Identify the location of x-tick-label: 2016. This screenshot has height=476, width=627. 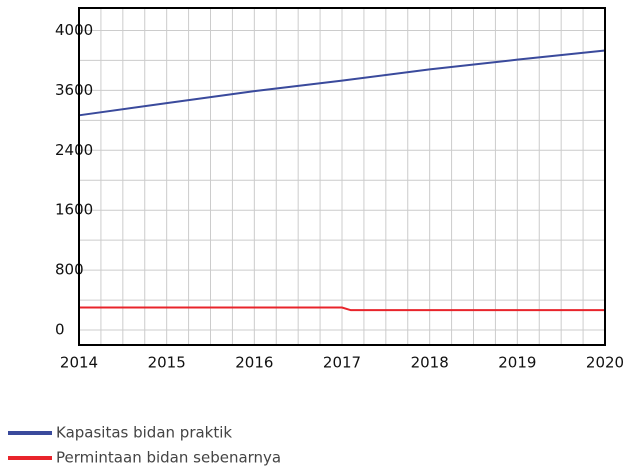
(254, 363).